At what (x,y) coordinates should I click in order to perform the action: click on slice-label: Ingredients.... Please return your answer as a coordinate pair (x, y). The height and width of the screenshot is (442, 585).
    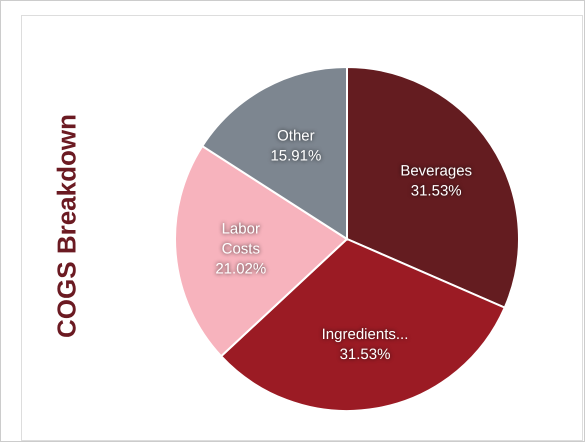
    Looking at the image, I should click on (365, 335).